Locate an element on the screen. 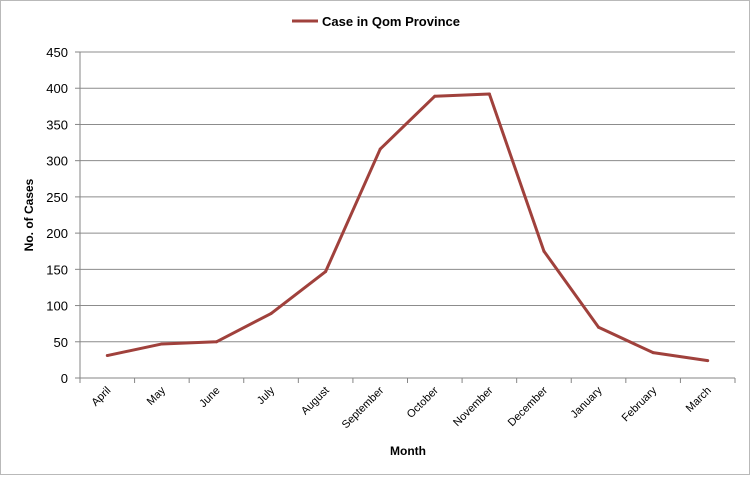 This screenshot has width=750, height=479. y-tick-label: 350 is located at coordinates (57, 124).